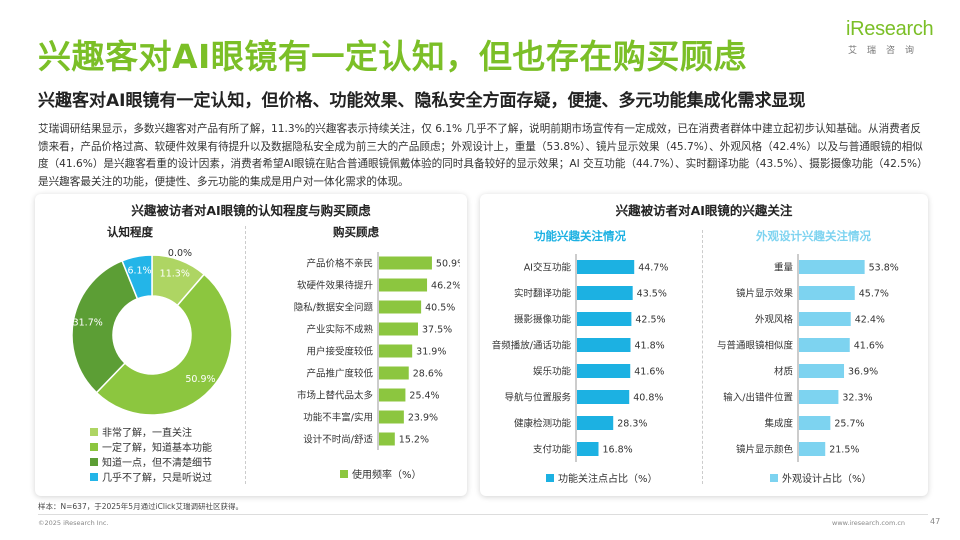 The image size is (960, 540). I want to click on bar-category-label: 材质, so click(784, 372).